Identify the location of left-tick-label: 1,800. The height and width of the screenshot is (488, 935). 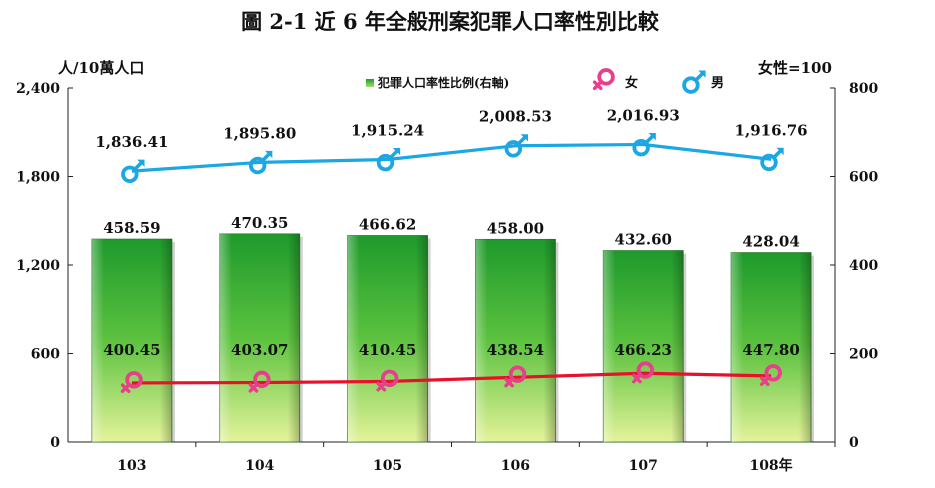
(38, 178).